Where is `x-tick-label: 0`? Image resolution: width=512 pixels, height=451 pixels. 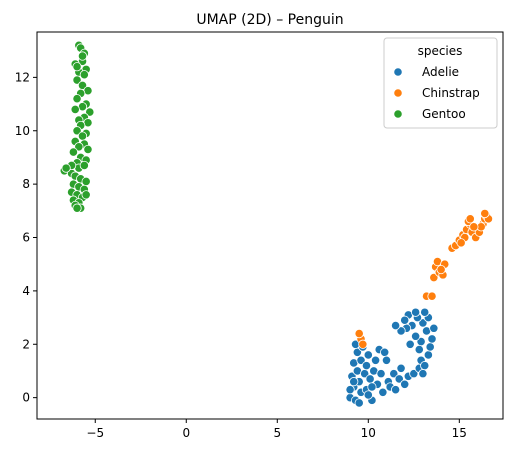
x-tick-label: 0 is located at coordinates (186, 433).